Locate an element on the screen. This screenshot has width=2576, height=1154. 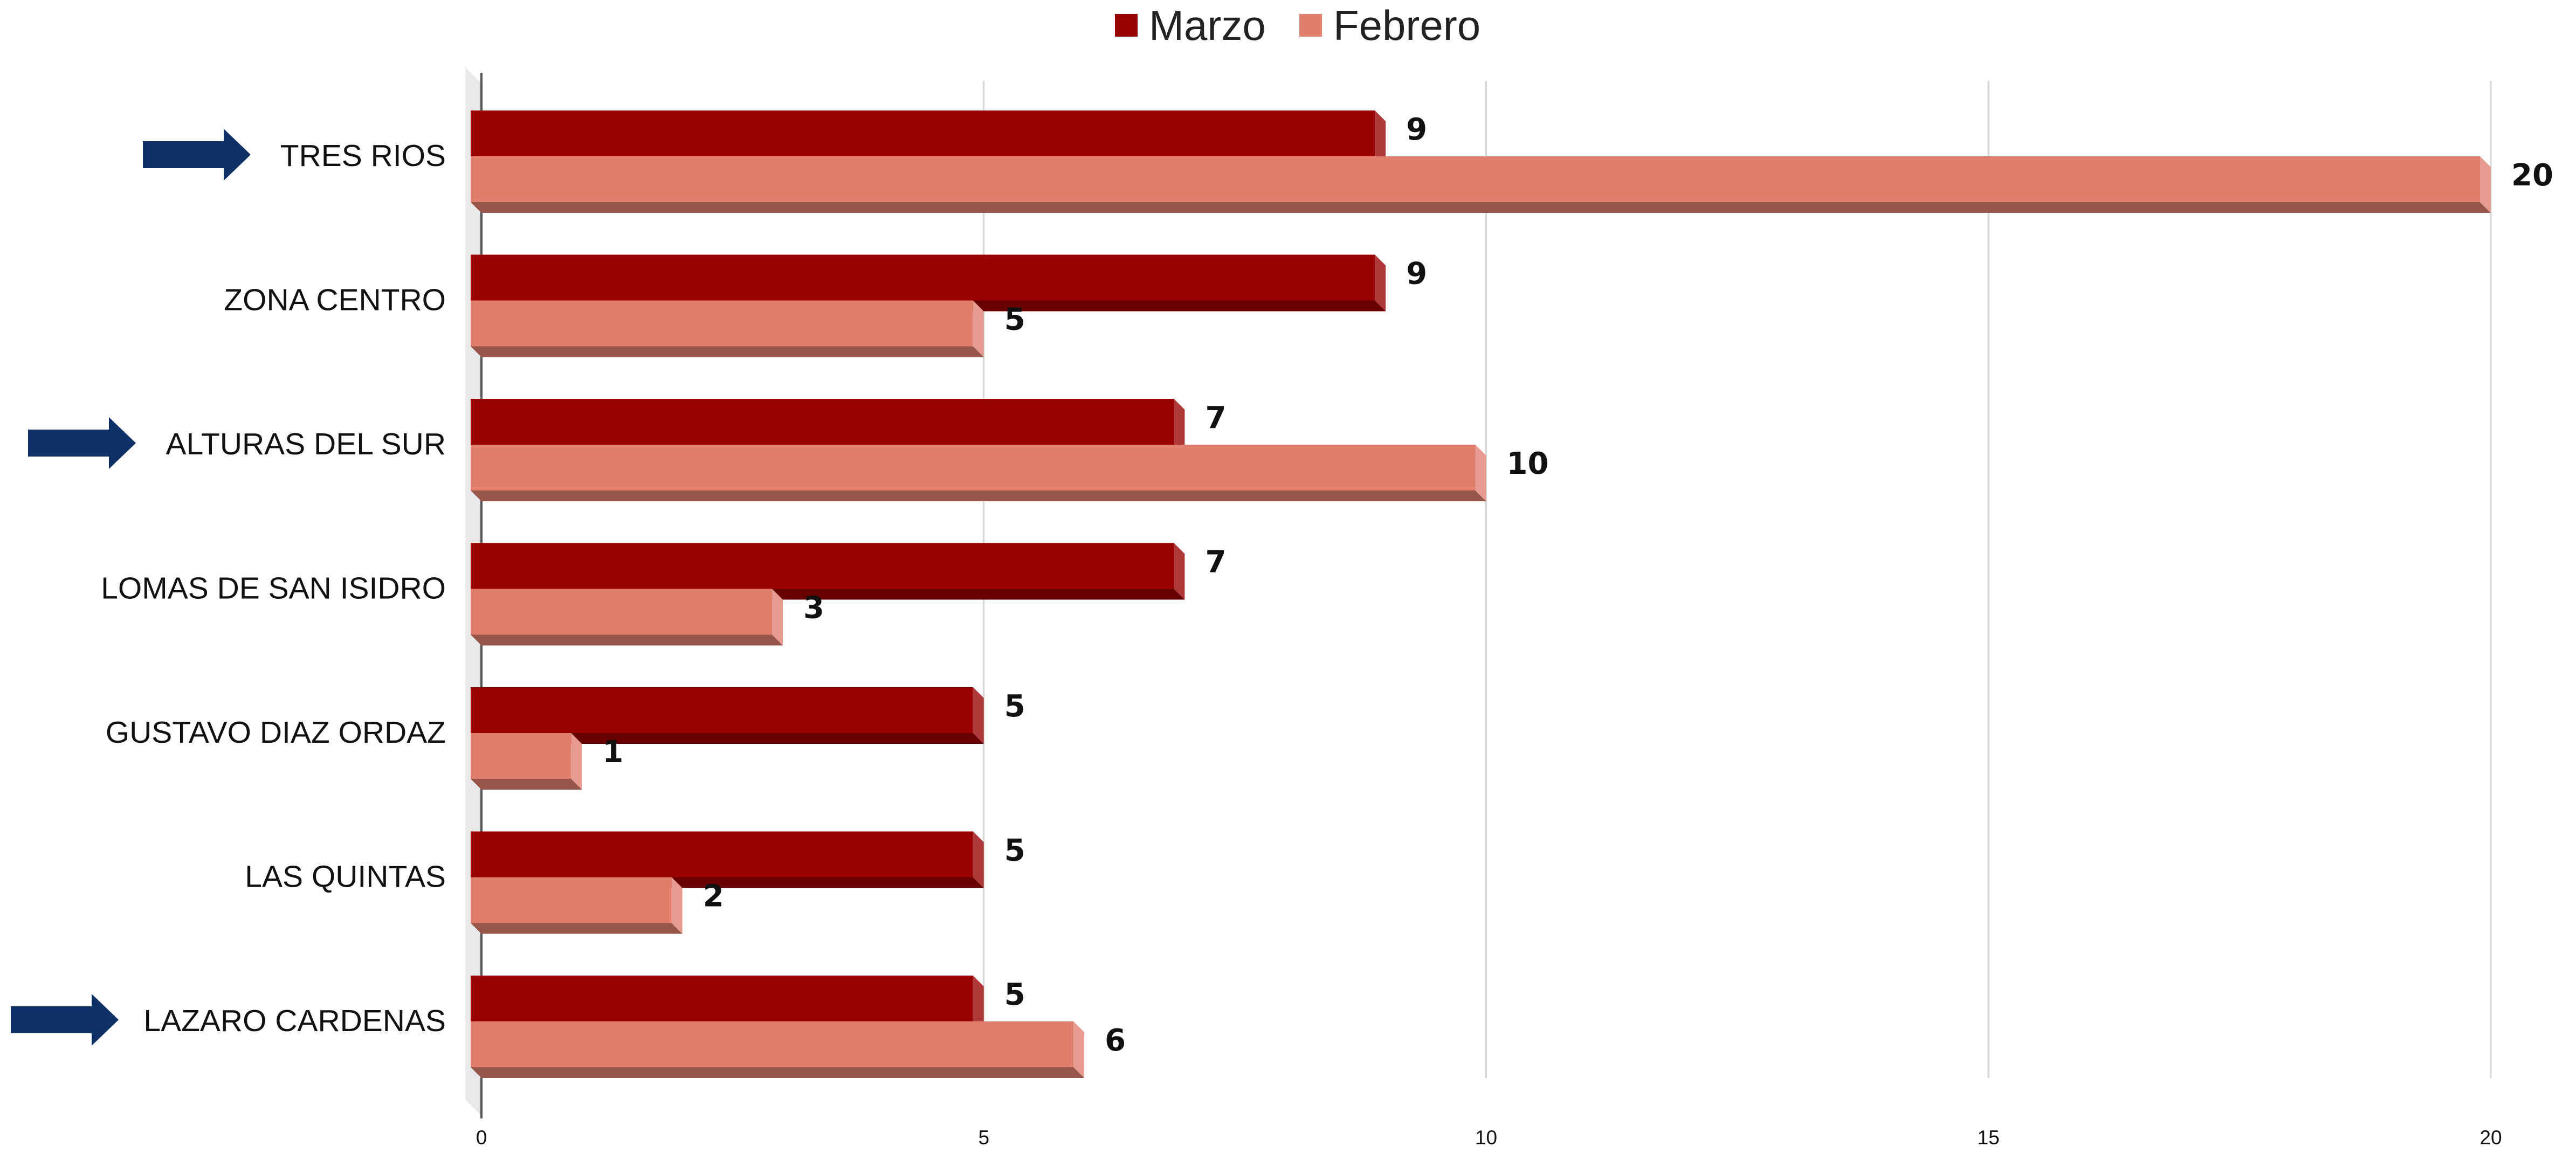
category-label-3: LOMAS DE SAN ISIDRO is located at coordinates (273, 589).